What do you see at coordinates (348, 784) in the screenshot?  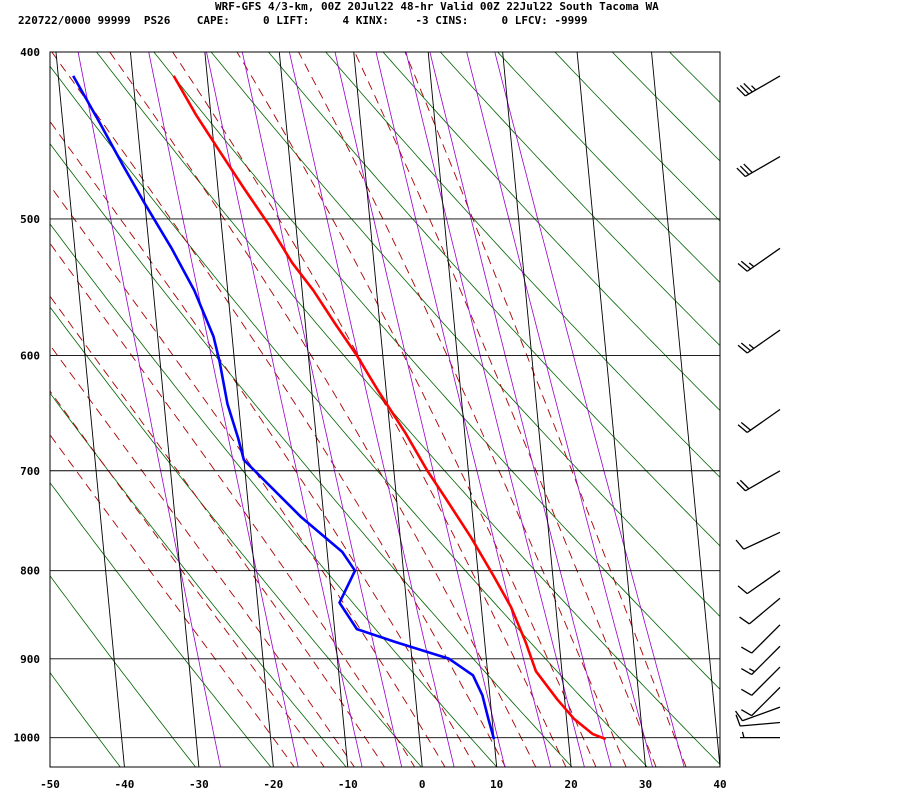 I see `x-tick-label: -10` at bounding box center [348, 784].